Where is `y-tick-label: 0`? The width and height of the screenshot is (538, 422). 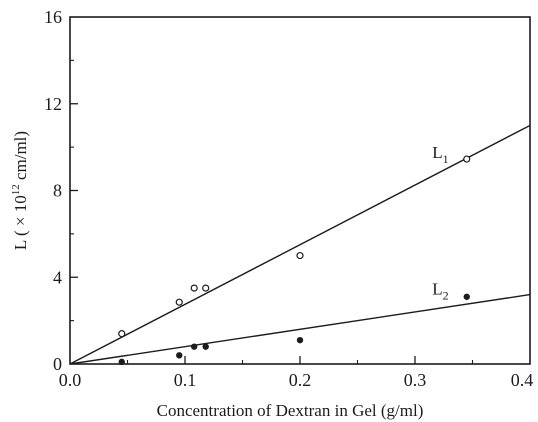 y-tick-label: 0 is located at coordinates (57, 364).